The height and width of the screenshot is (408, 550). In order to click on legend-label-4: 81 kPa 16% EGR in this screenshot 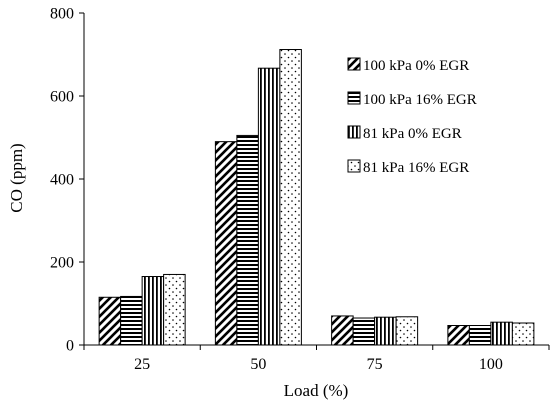, I will do `click(416, 168)`.